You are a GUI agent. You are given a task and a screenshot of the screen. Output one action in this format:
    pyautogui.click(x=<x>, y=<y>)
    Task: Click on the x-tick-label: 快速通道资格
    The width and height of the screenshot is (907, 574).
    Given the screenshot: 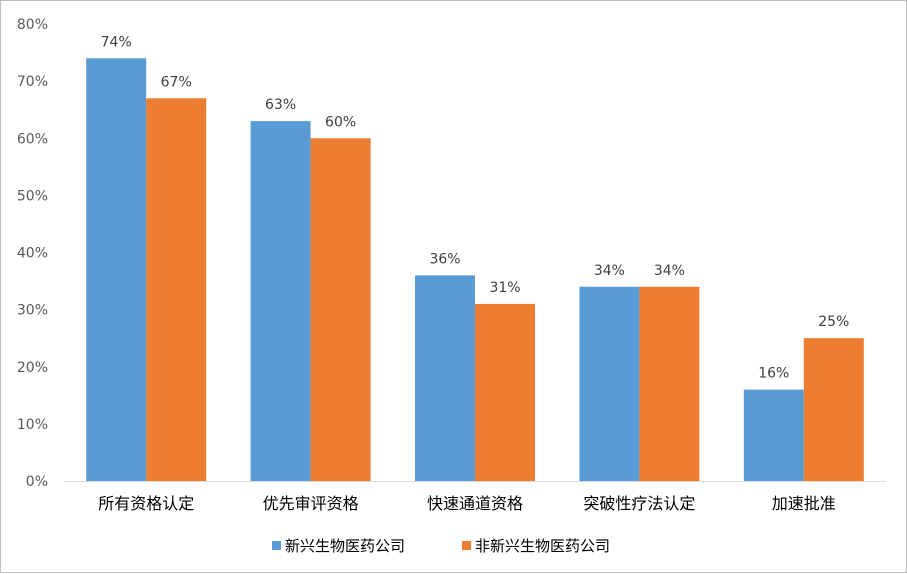 What is the action you would take?
    pyautogui.click(x=475, y=503)
    